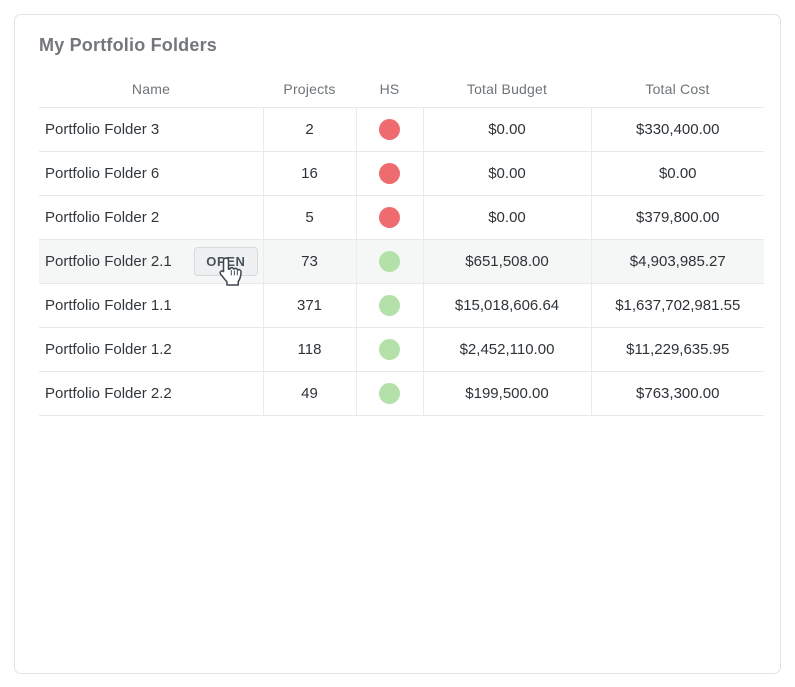 This screenshot has height=687, width=795. What do you see at coordinates (226, 261) in the screenshot?
I see `open-button: OPEN` at bounding box center [226, 261].